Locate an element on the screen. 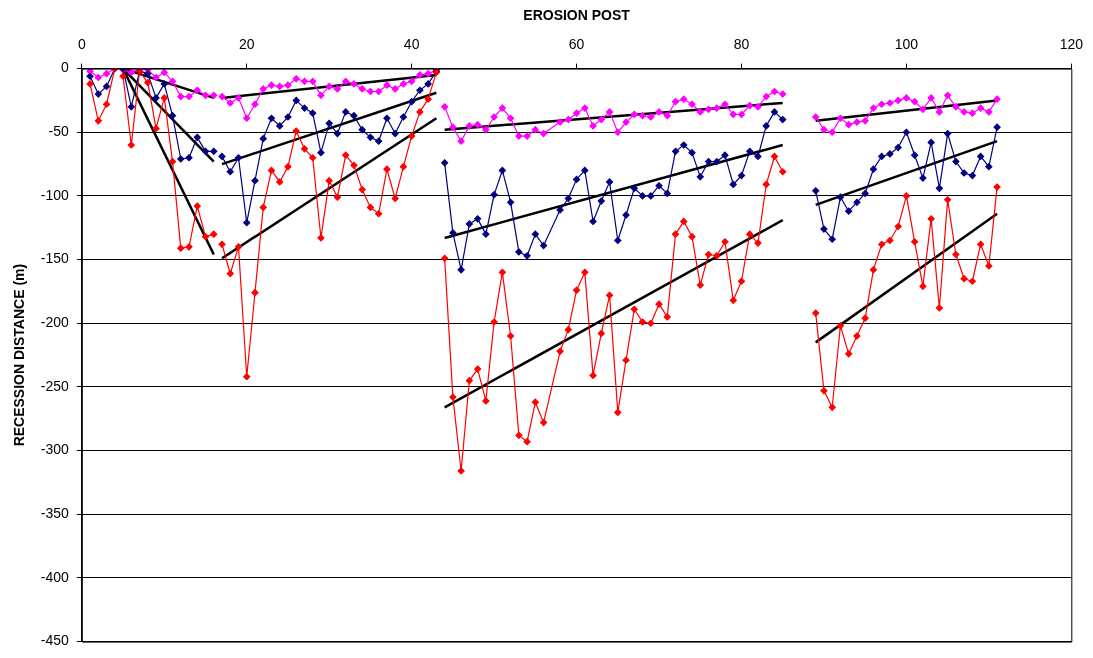 Image resolution: width=1093 pixels, height=658 pixels. x-axis-title: EROSION POST is located at coordinates (577, 15).